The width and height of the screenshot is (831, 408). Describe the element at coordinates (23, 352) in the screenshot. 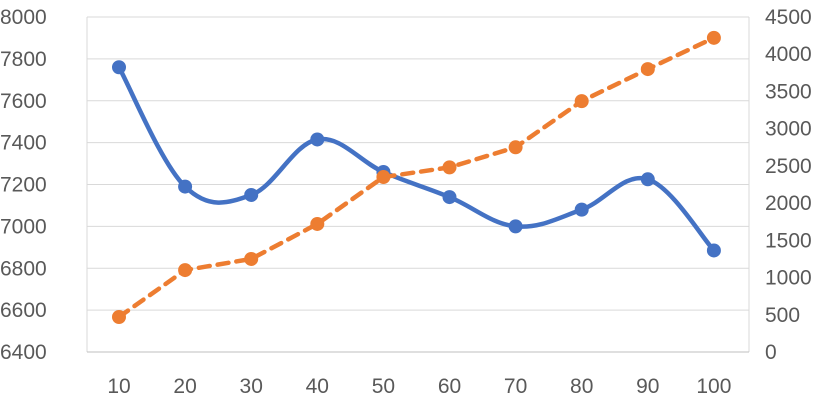

I see `y-left-tick-label: 6400` at that location.